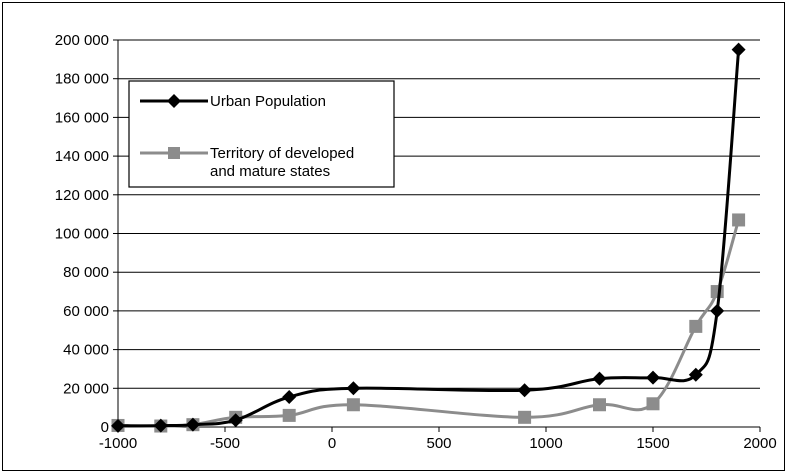 Image resolution: width=787 pixels, height=473 pixels. I want to click on y-tick-label: 160 000, so click(82, 117).